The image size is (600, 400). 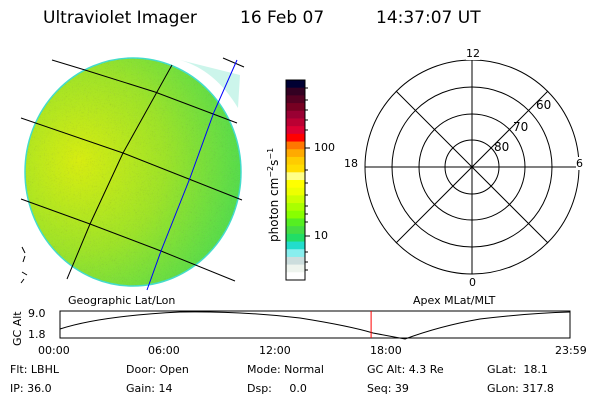 I want to click on xtick-2359: 23:59, so click(x=571, y=350).